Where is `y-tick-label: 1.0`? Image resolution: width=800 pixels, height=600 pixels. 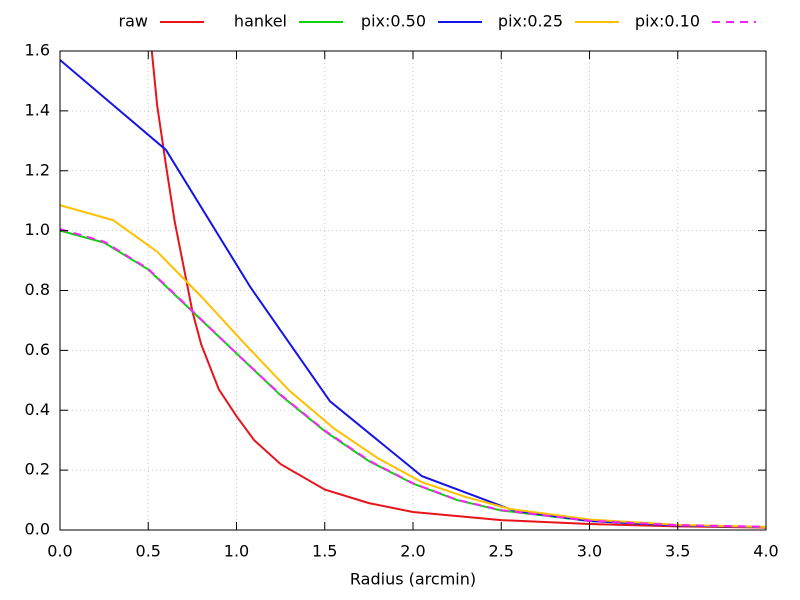 y-tick-label: 1.0 is located at coordinates (37, 229).